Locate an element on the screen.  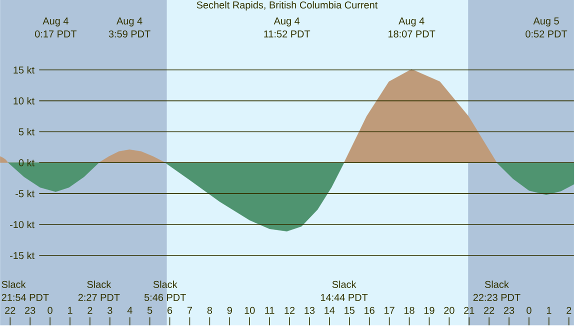
x-tick-label: 11 is located at coordinates (269, 310).